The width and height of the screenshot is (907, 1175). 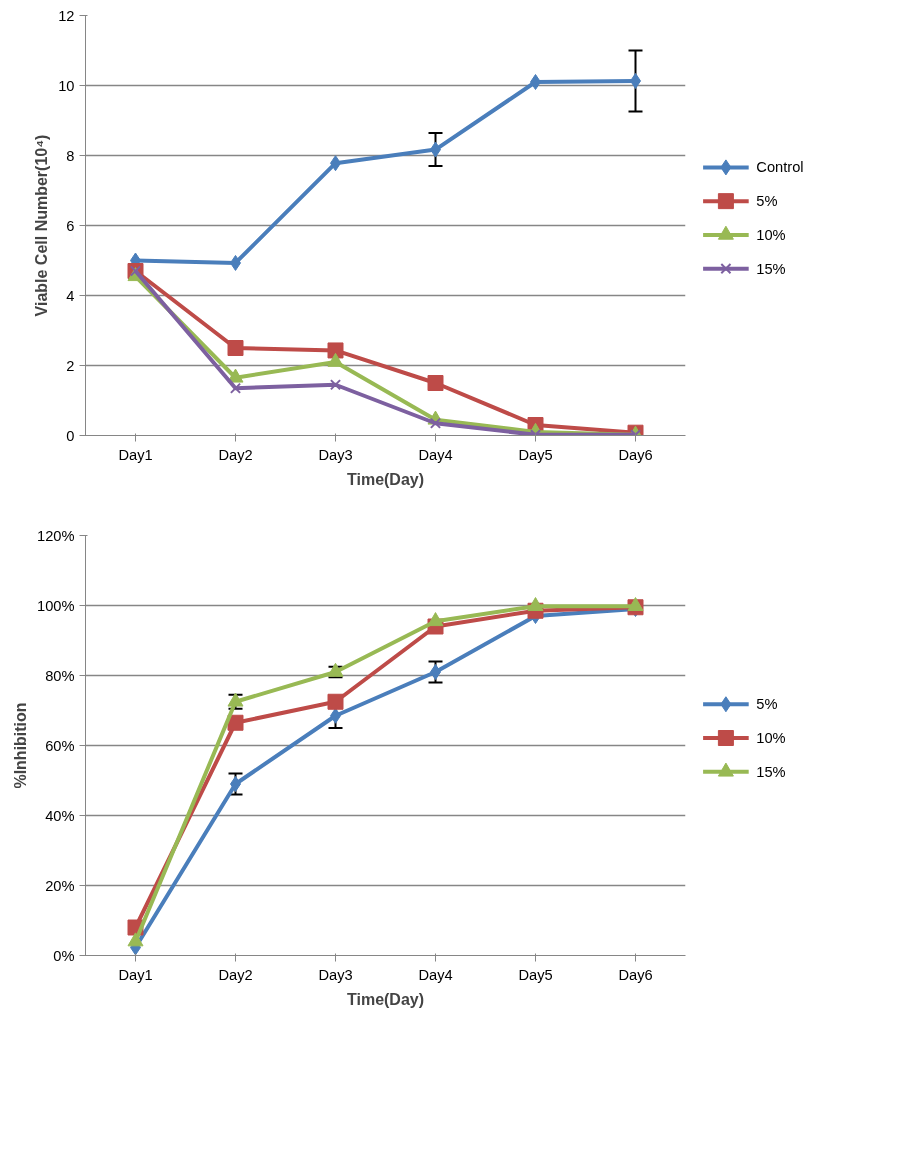 What do you see at coordinates (70, 295) in the screenshot?
I see `y-tick-label: 4` at bounding box center [70, 295].